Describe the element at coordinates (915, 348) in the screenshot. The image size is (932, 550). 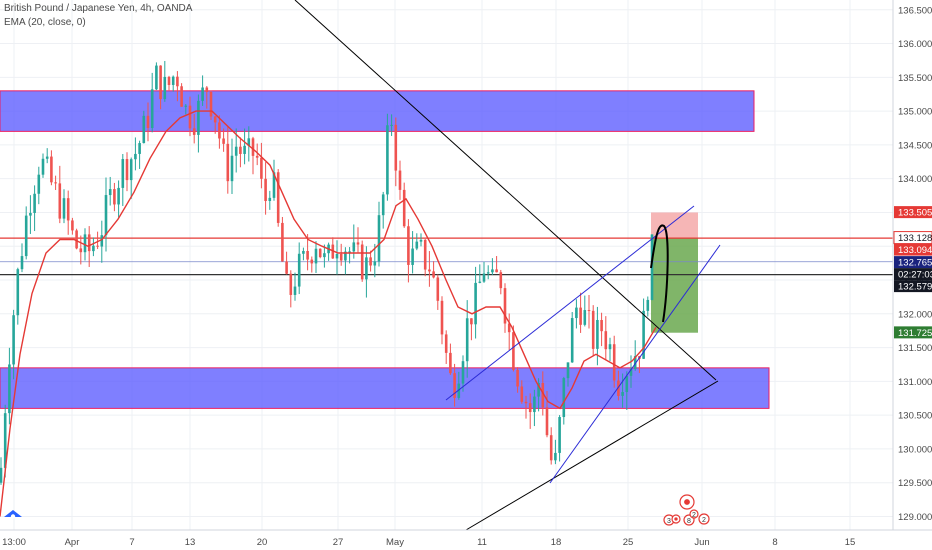
I see `y-tick-label: 131.500` at that location.